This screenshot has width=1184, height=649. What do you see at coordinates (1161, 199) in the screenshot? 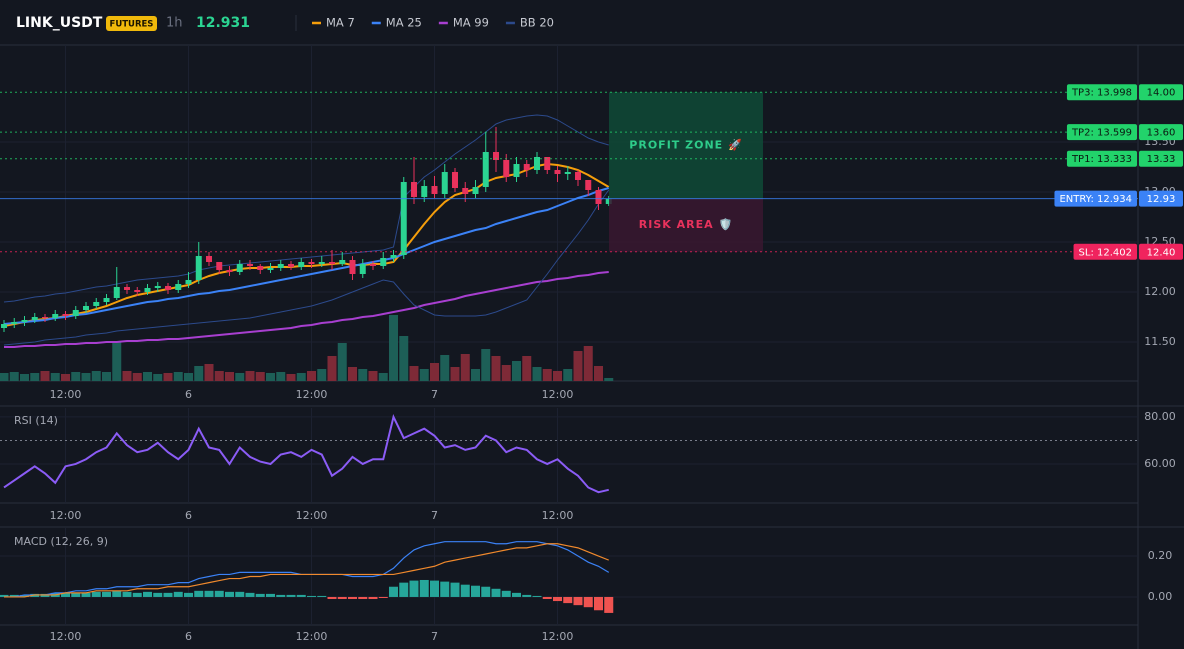
I see `axis-tag: 12.93` at bounding box center [1161, 199].